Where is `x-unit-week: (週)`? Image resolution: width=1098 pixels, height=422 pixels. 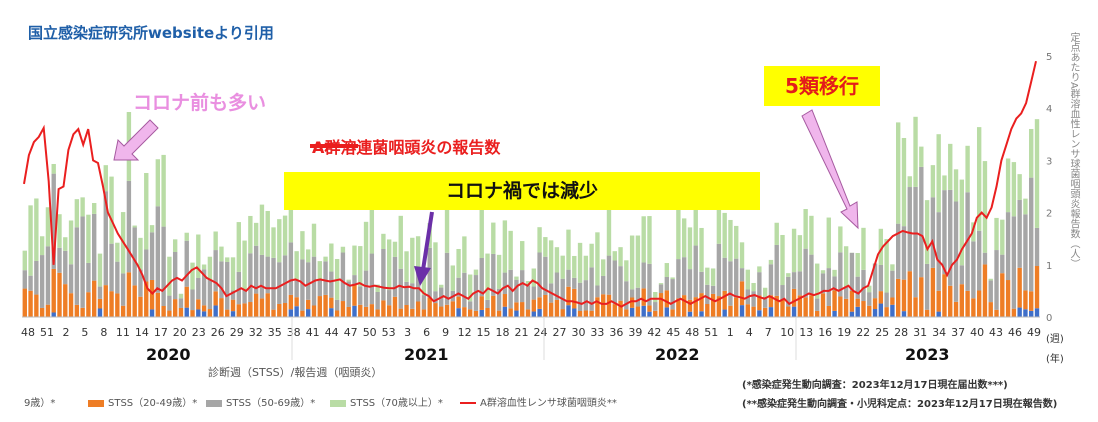
x-unit-week: (週) is located at coordinates (1055, 339).